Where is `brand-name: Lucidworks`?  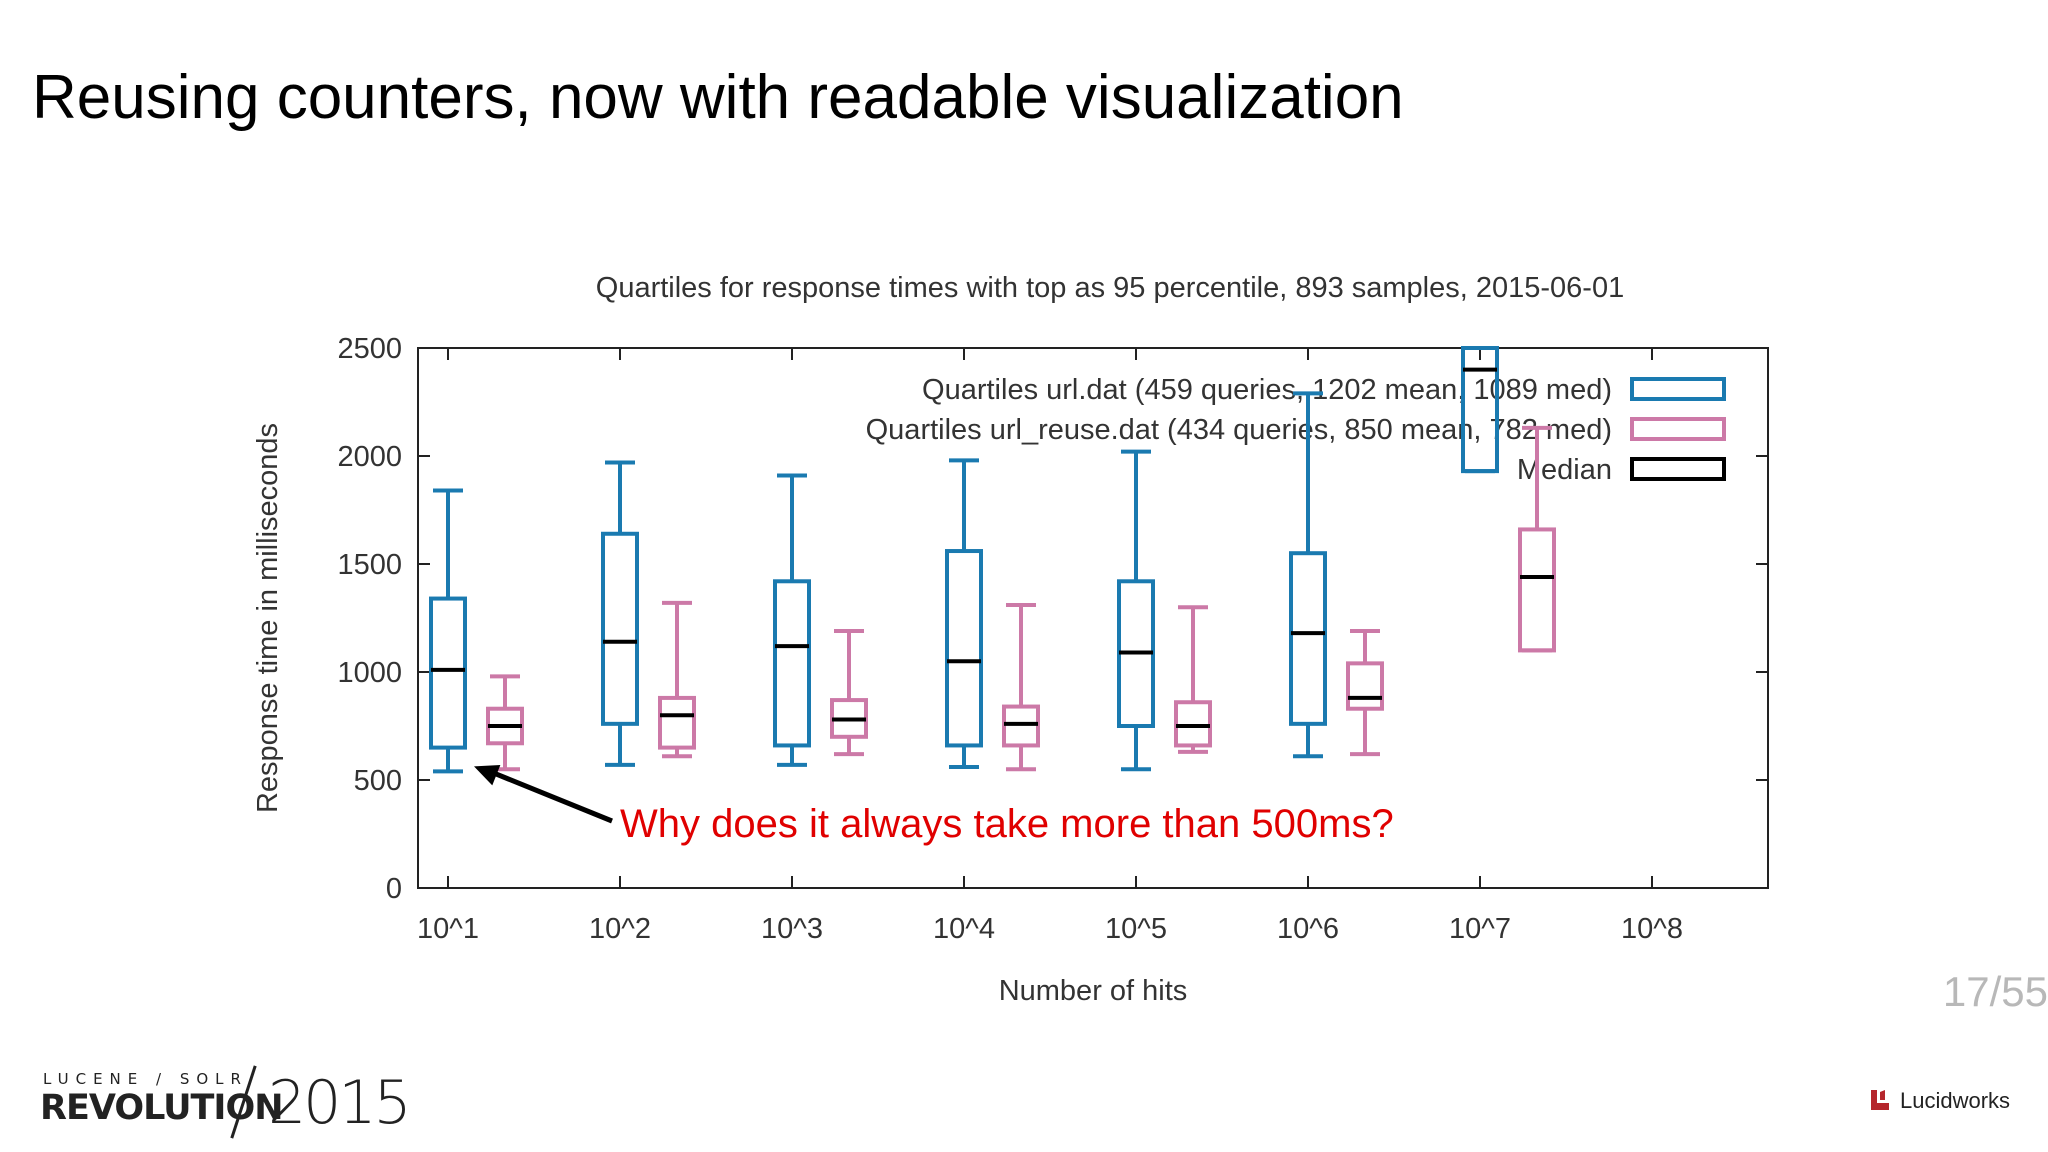 brand-name: Lucidworks is located at coordinates (1955, 1100).